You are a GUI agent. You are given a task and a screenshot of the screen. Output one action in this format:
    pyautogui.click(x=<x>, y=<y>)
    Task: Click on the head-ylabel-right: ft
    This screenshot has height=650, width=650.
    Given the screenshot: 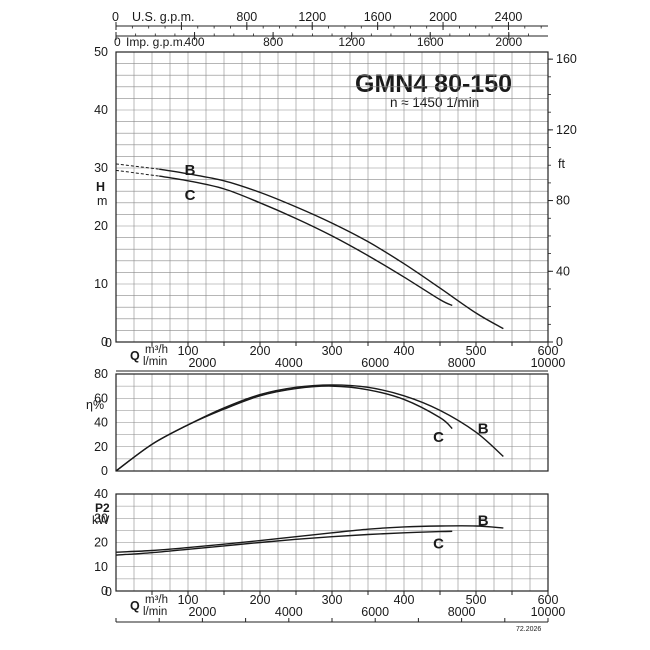 What is the action you would take?
    pyautogui.click(x=561, y=164)
    